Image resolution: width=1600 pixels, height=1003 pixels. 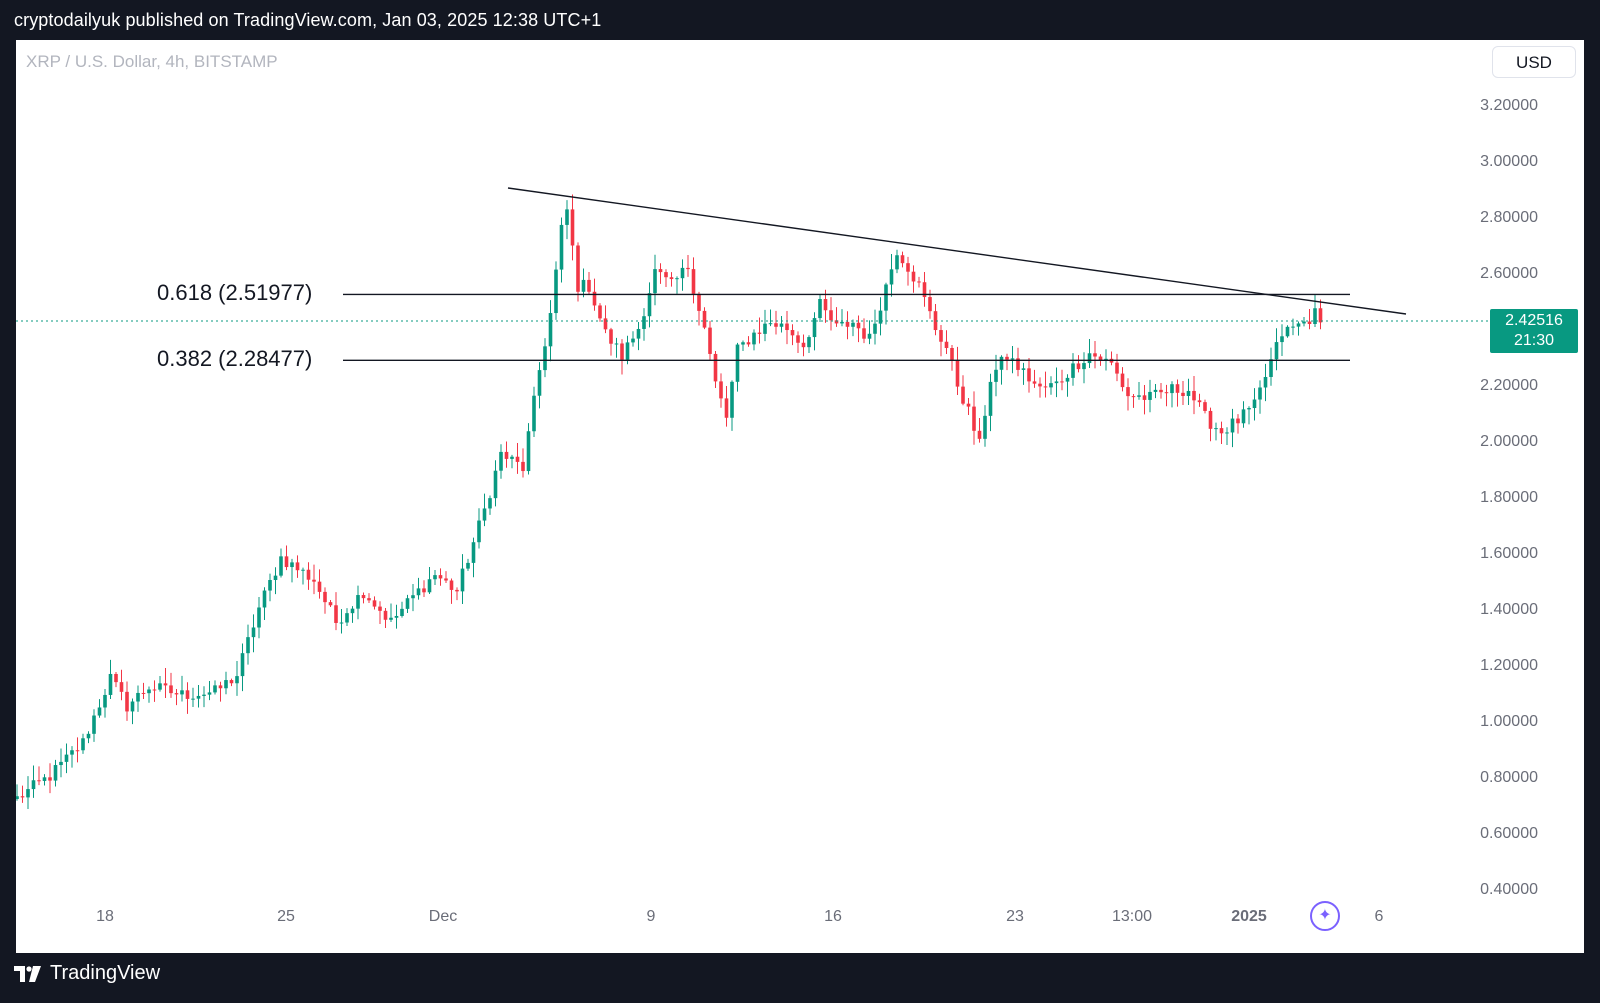 I want to click on descending-trendline, so click(x=957, y=251).